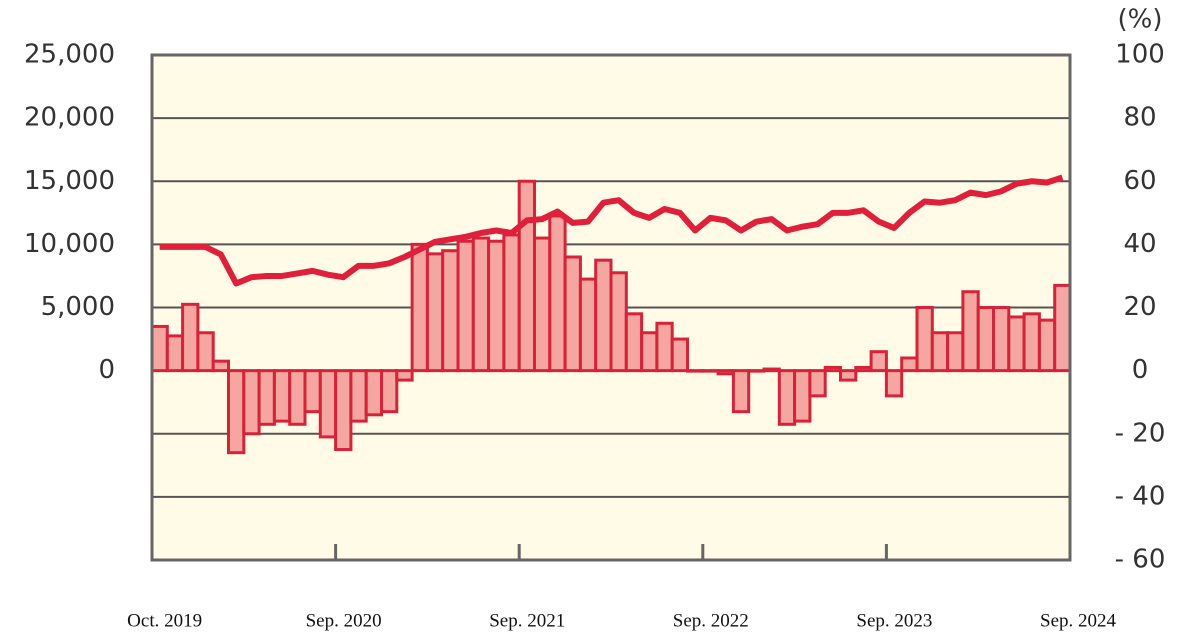  Describe the element at coordinates (1139, 244) in the screenshot. I see `y2-tick-label: 40` at that location.